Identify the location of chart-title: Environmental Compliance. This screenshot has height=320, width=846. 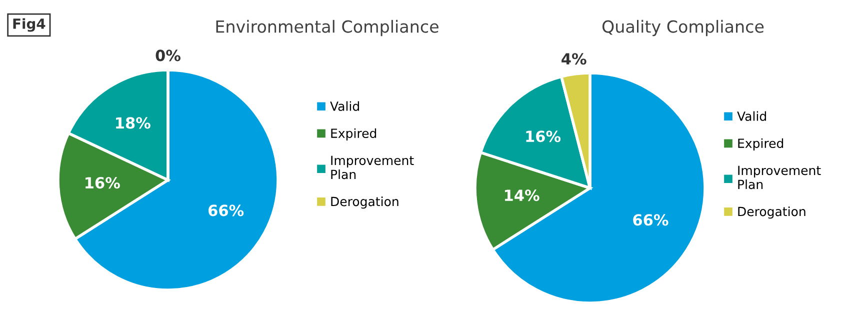
(327, 28).